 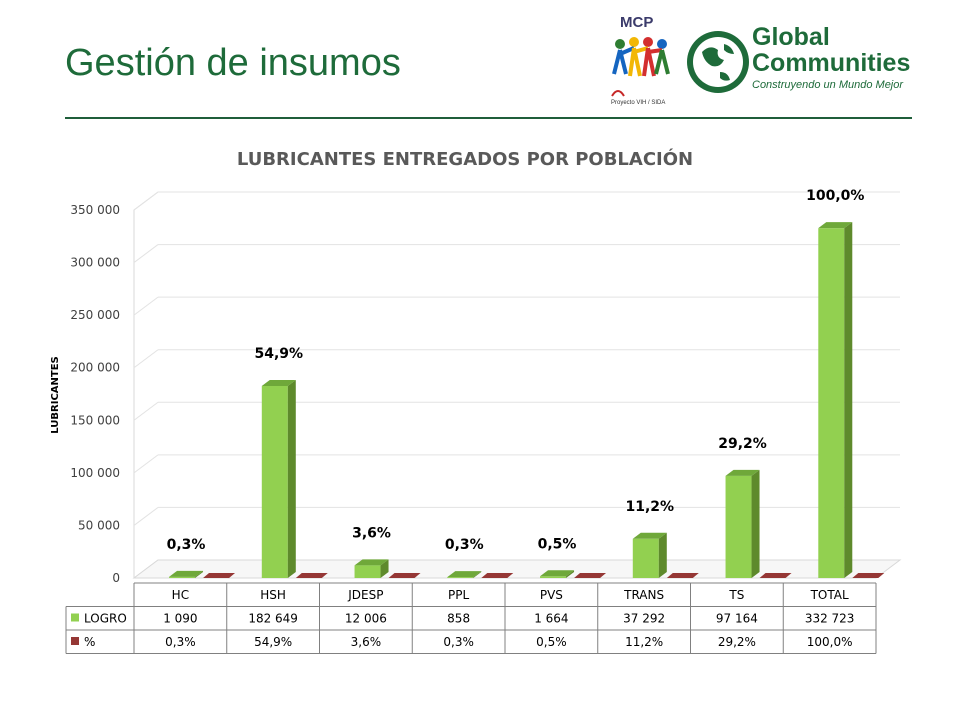 I want to click on global-communities-line1: Global, so click(x=791, y=37).